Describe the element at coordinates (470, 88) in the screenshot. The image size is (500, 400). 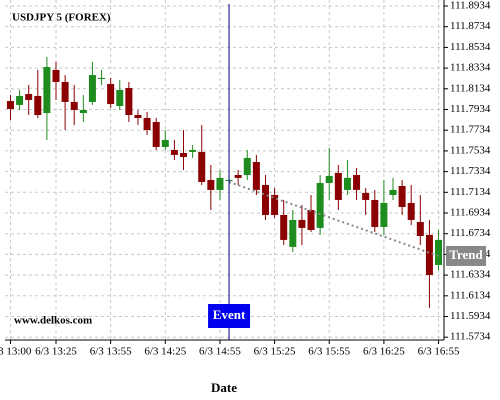
I see `y-tick-label: 111.8134` at that location.